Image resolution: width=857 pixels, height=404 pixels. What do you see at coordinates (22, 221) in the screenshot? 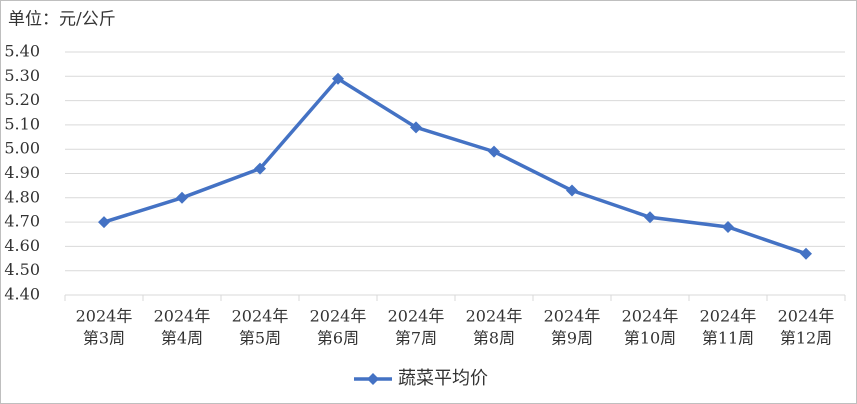
I see `y-tick-label: 4.70` at bounding box center [22, 221].